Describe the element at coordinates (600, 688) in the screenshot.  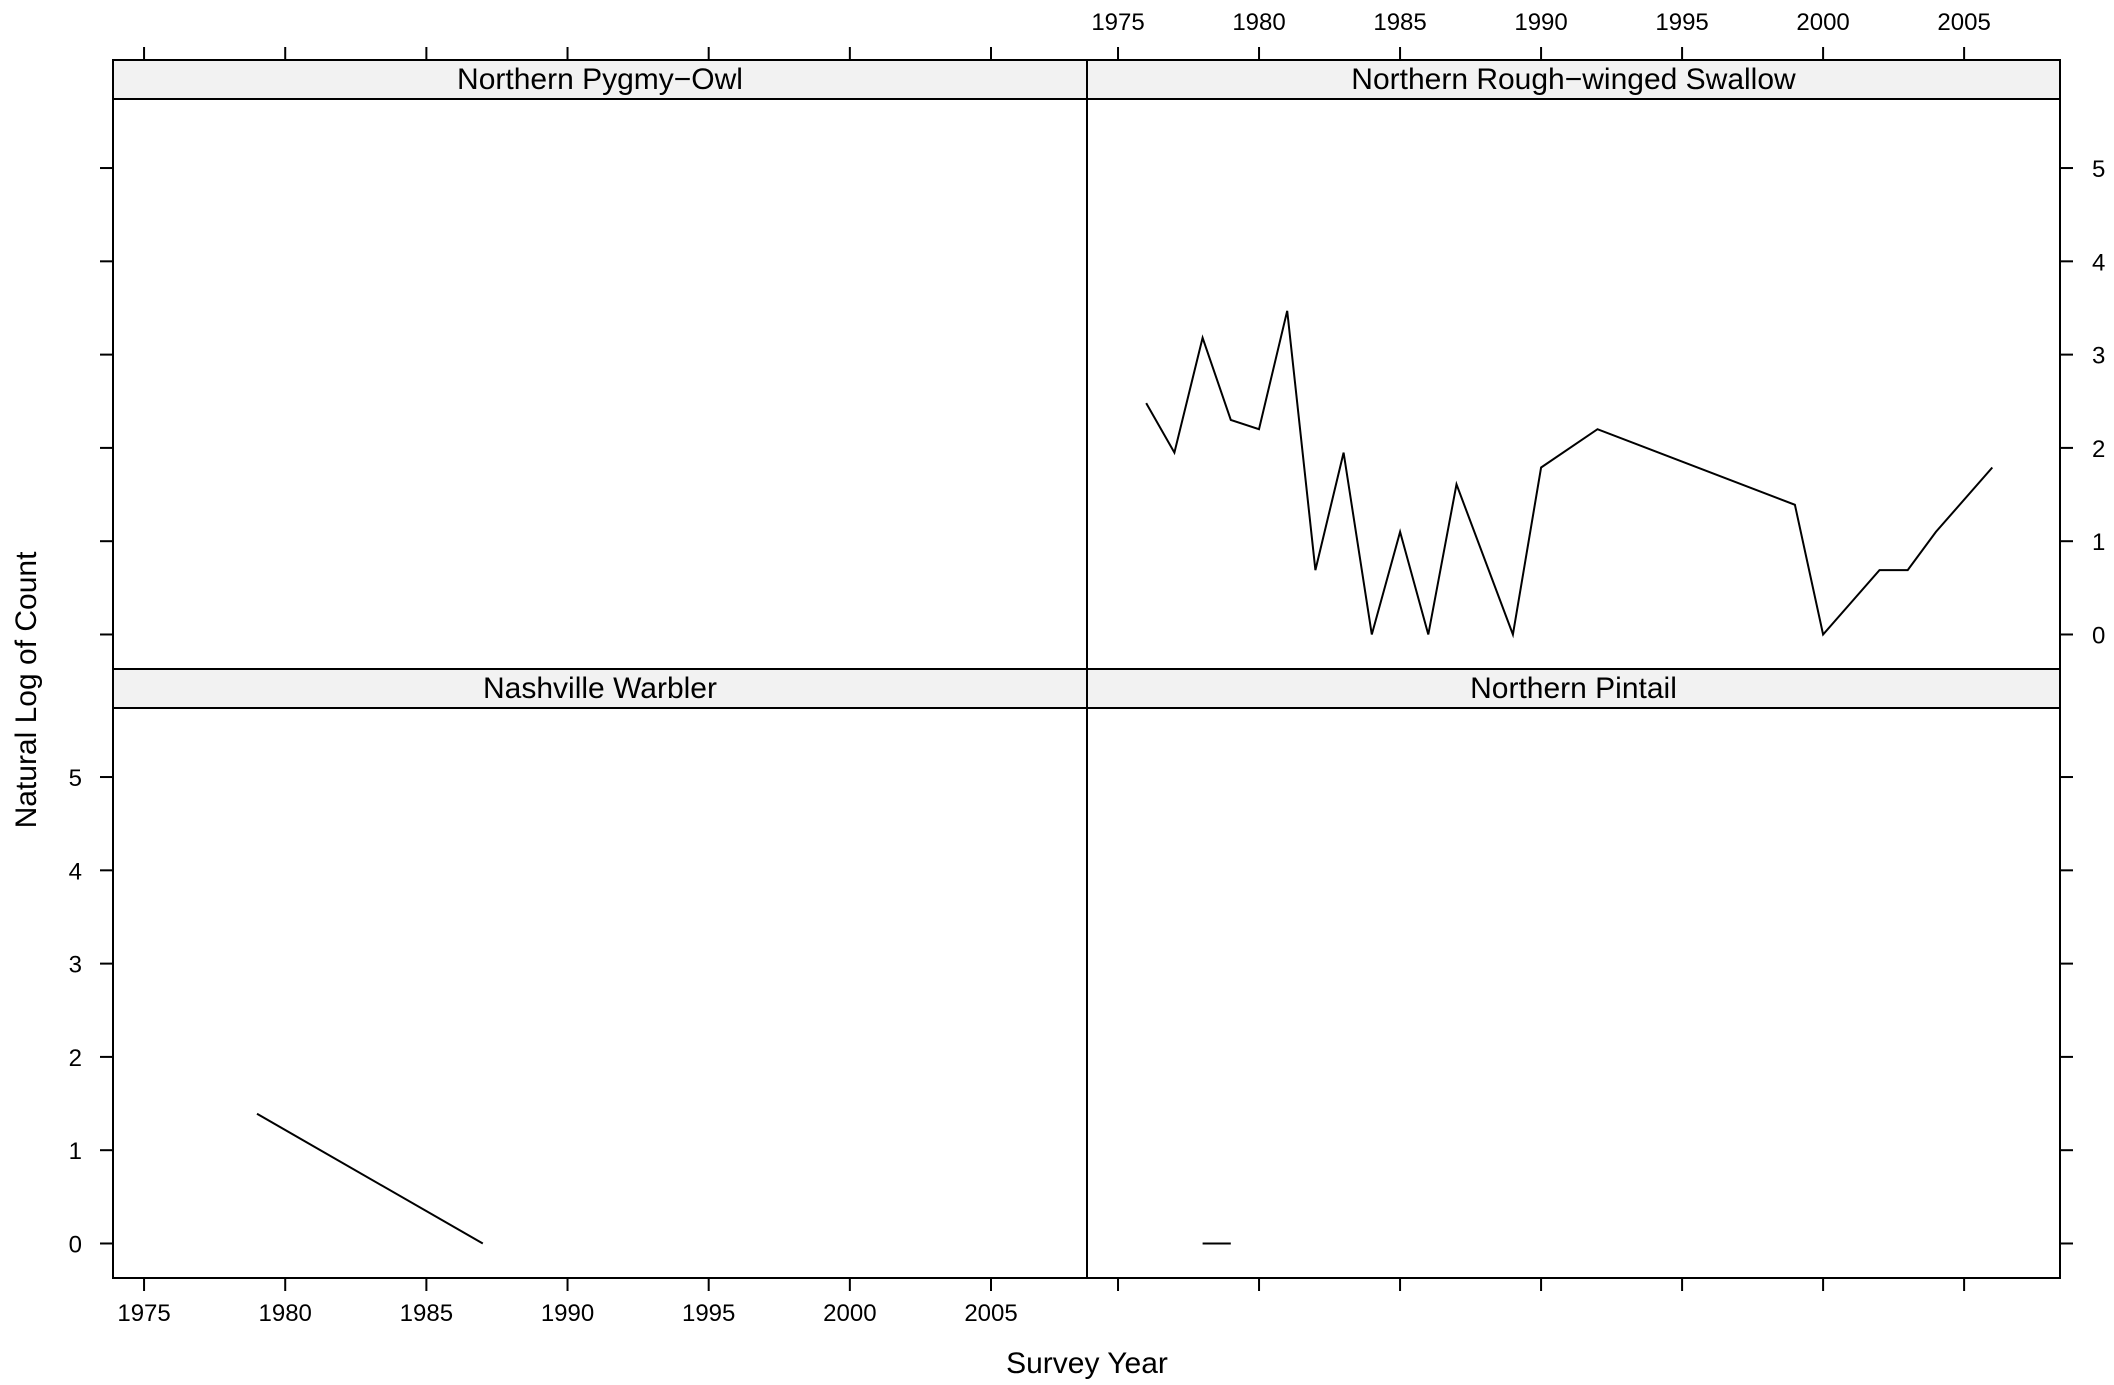
I see `panel-title: Nashville Warbler` at that location.